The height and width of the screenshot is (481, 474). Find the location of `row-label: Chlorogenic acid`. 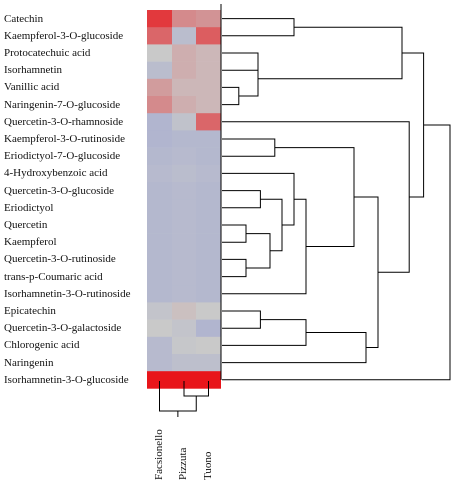

row-label: Chlorogenic acid is located at coordinates (42, 345).